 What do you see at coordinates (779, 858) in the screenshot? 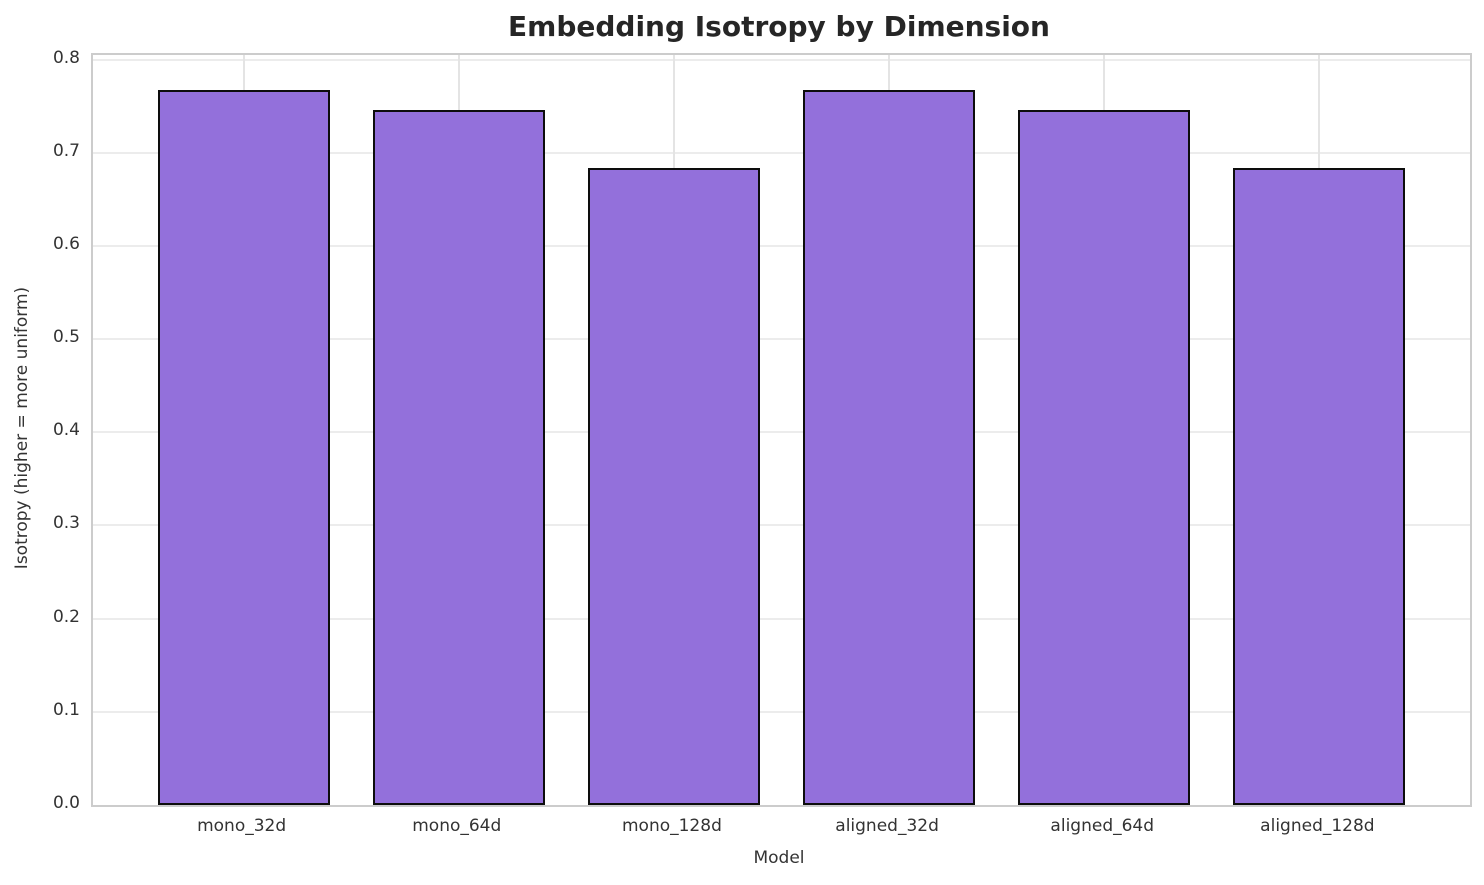
I see `x-axis-label: Model` at bounding box center [779, 858].